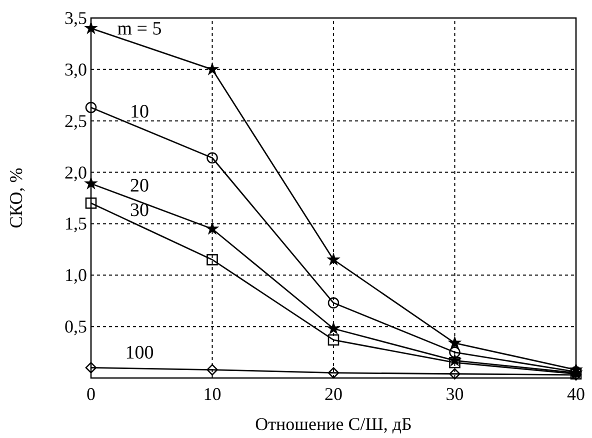 The height and width of the screenshot is (438, 592). I want to click on x-tick-label: 40, so click(576, 394).